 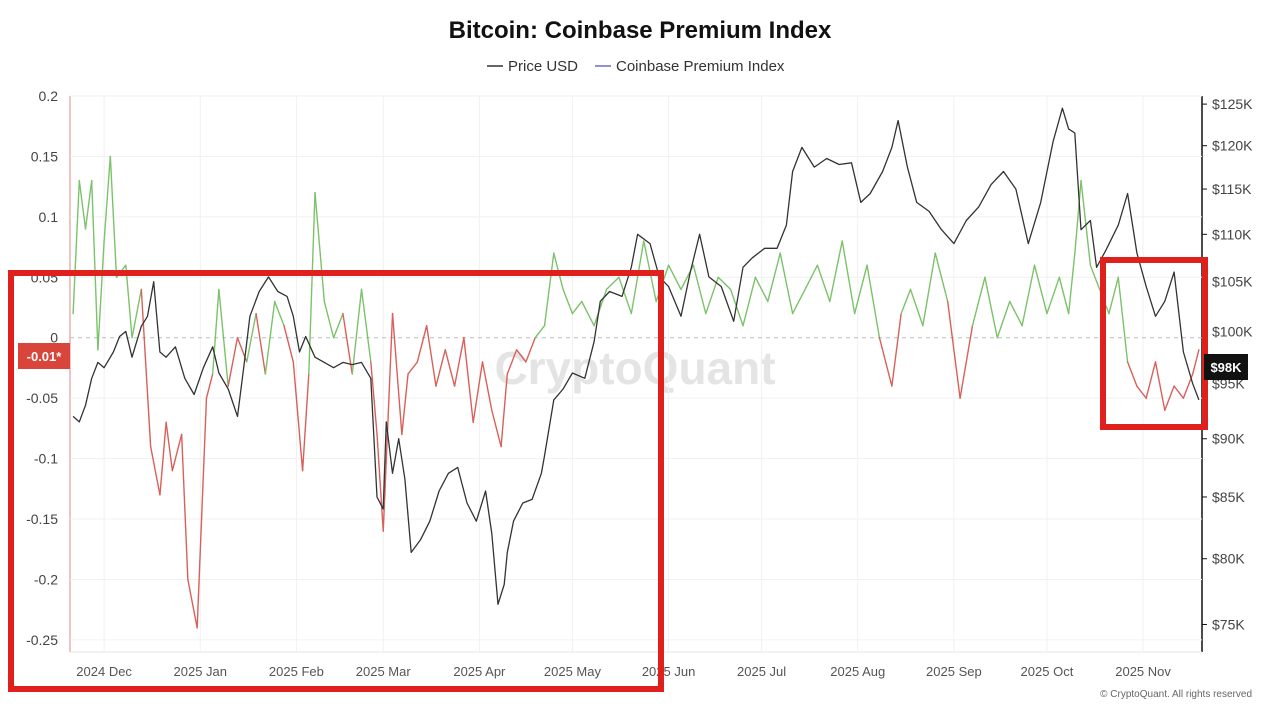 I want to click on left-tick-label: 0.2, so click(x=49, y=96).